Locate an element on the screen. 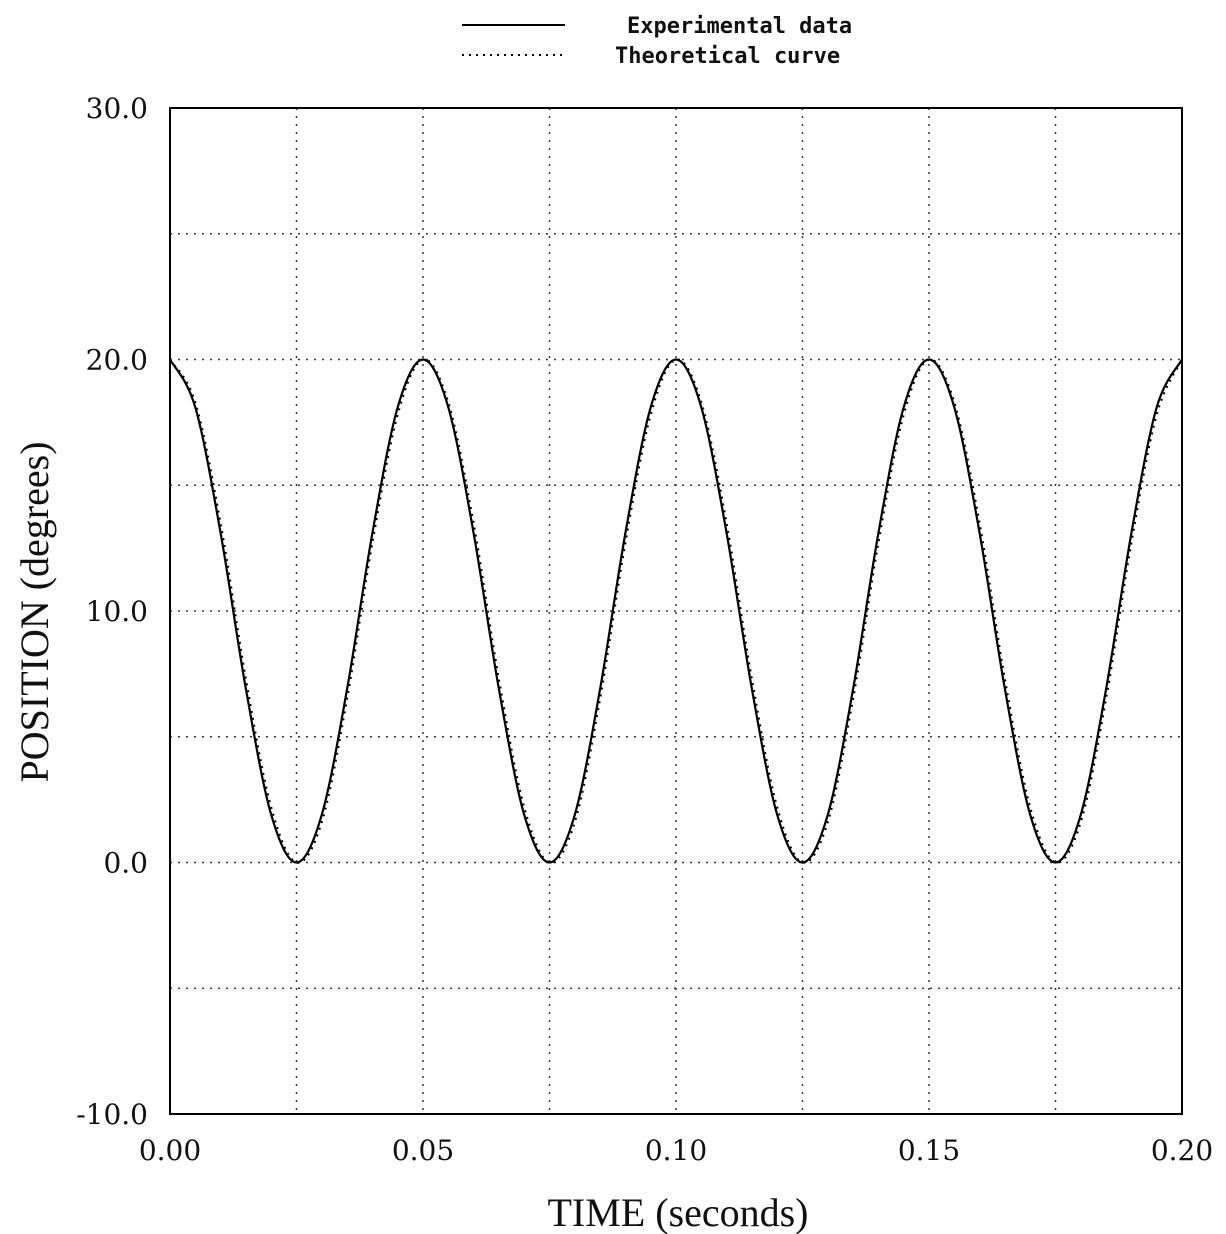 Image resolution: width=1226 pixels, height=1234 pixels. x-tick-label: 0.20 is located at coordinates (1182, 1150).